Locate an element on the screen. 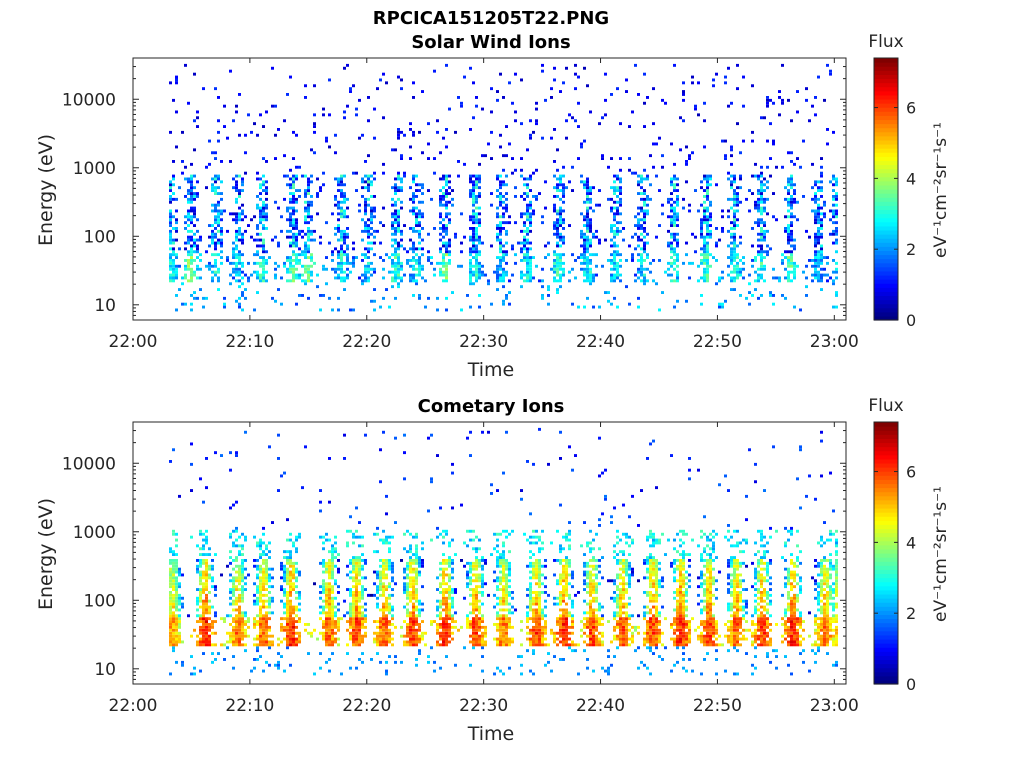  colorbar-swatch is located at coordinates (886, 134).